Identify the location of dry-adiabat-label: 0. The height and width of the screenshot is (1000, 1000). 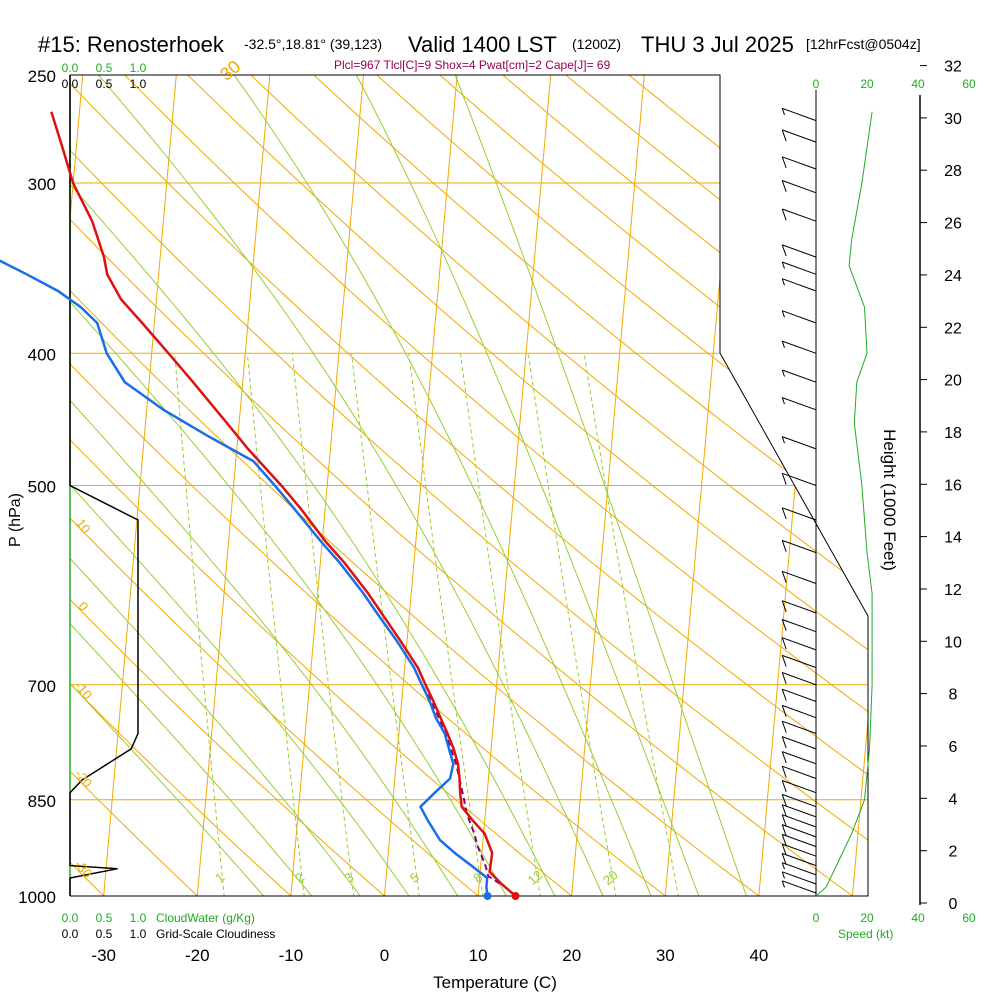
(83, 606).